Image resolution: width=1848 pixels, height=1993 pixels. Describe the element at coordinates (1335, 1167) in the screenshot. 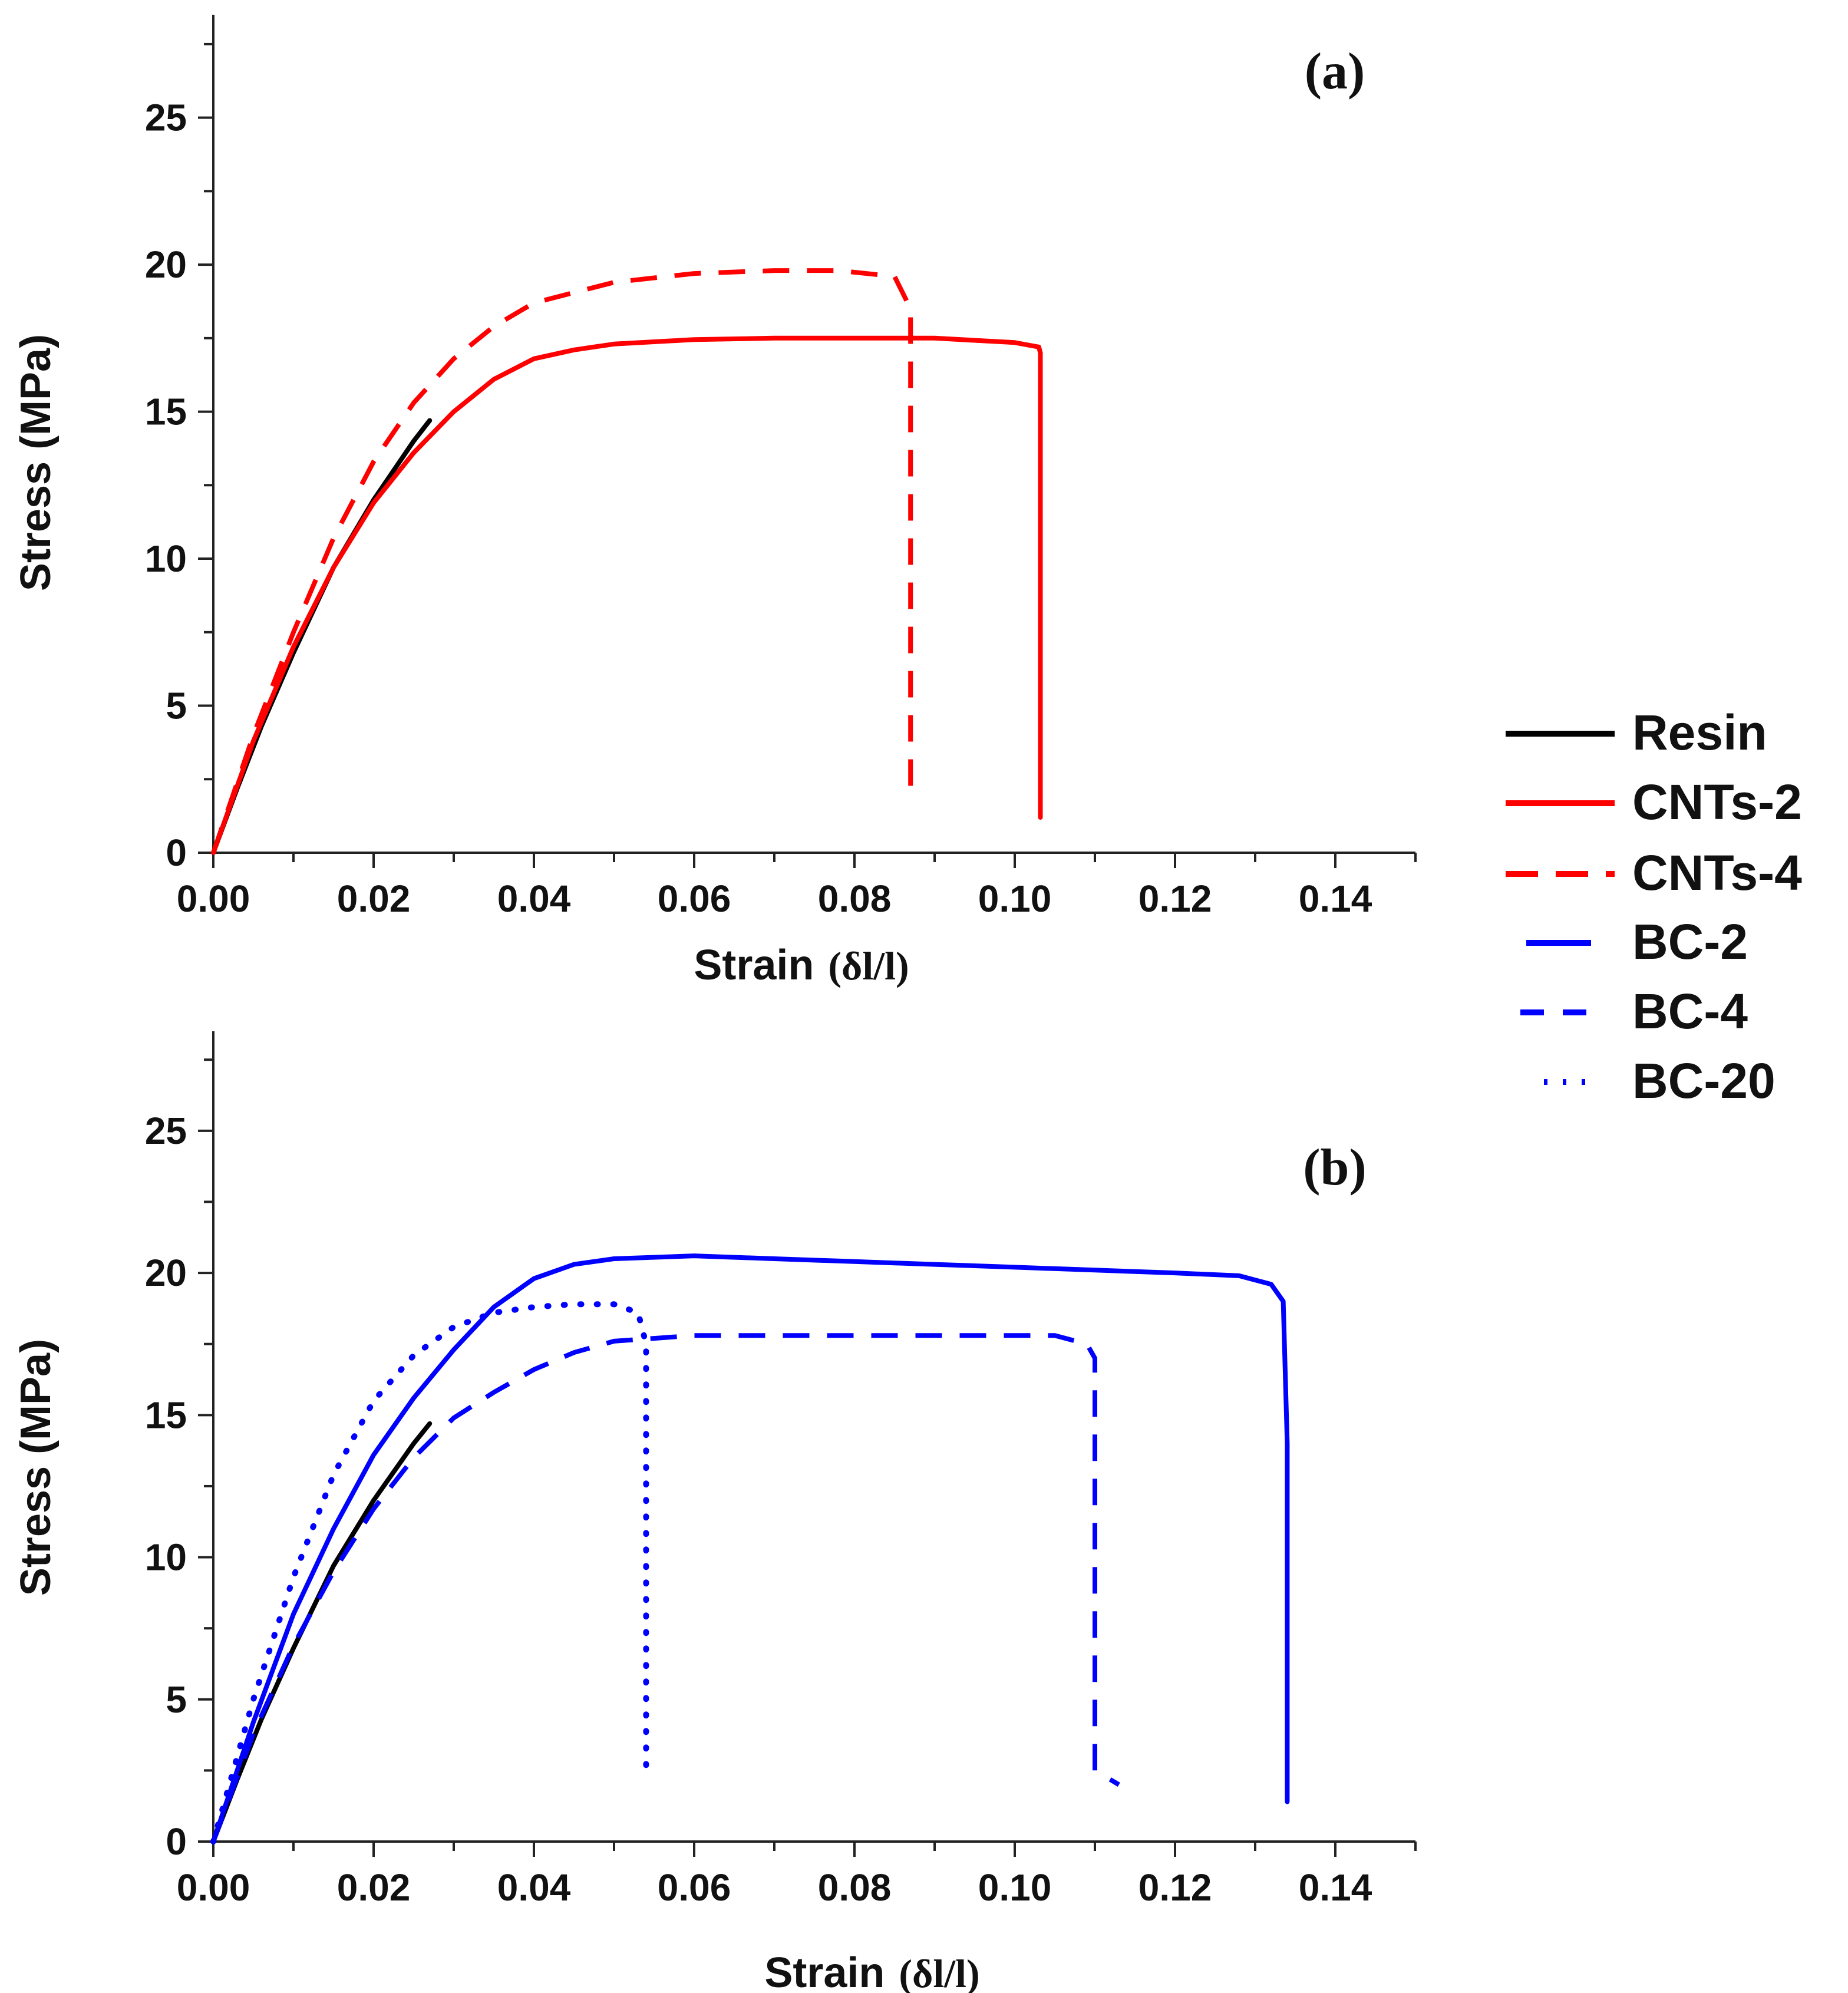

I see `panel-b-label: (b)` at that location.